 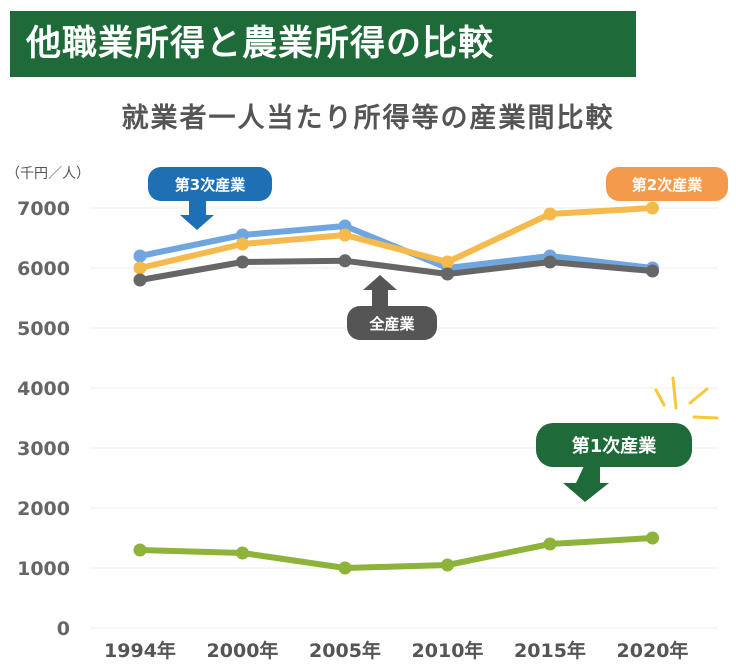 I want to click on x-tick-label: 1994年, so click(x=140, y=650).